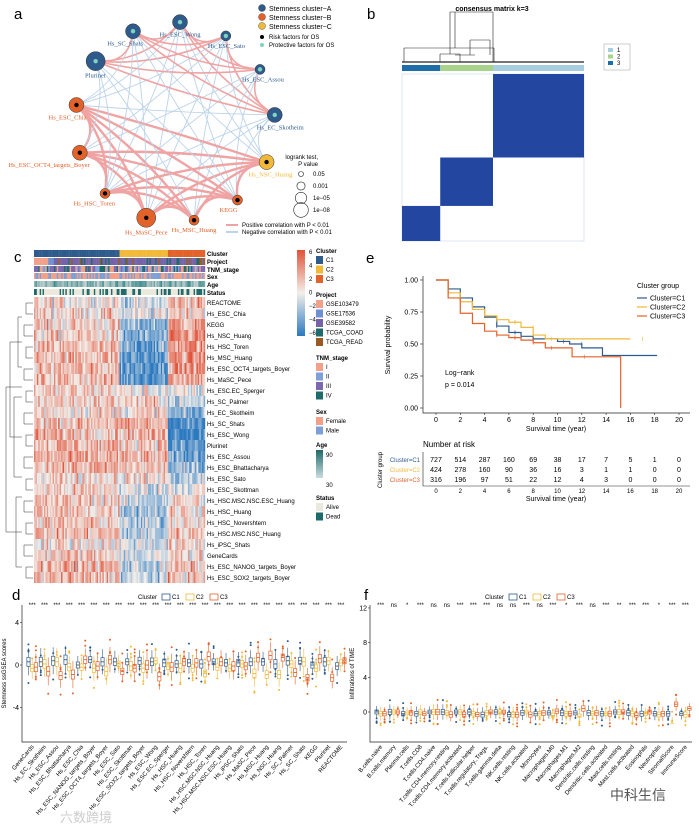  Describe the element at coordinates (436, 480) in the screenshot. I see `risk-count: 316` at that location.